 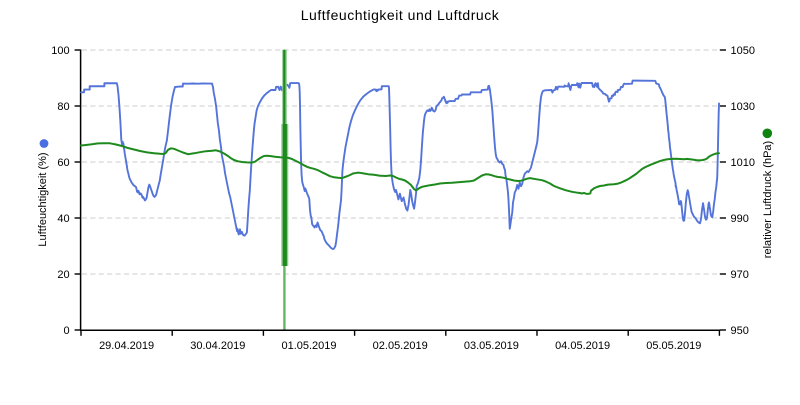 What do you see at coordinates (740, 331) in the screenshot?
I see `svg-text: 950` at bounding box center [740, 331].